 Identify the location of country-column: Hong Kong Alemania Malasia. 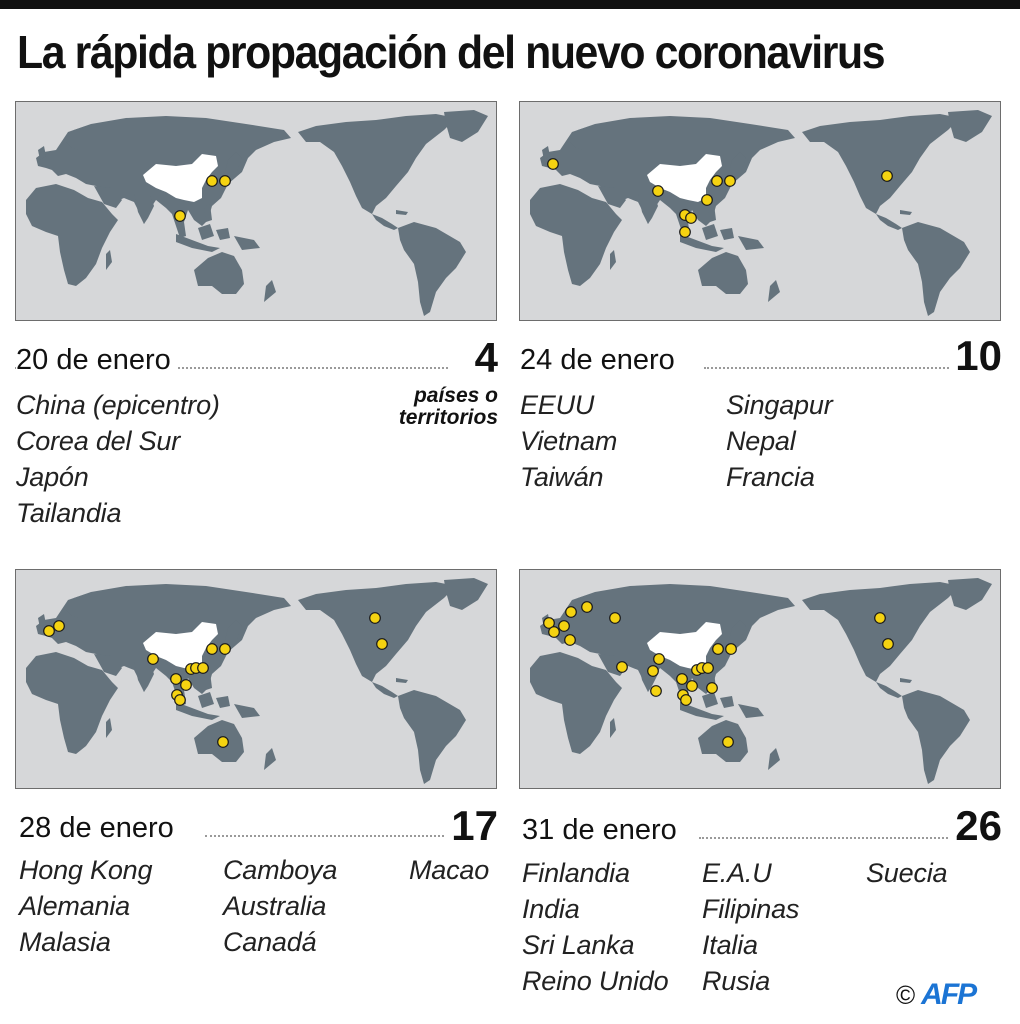
(121, 906).